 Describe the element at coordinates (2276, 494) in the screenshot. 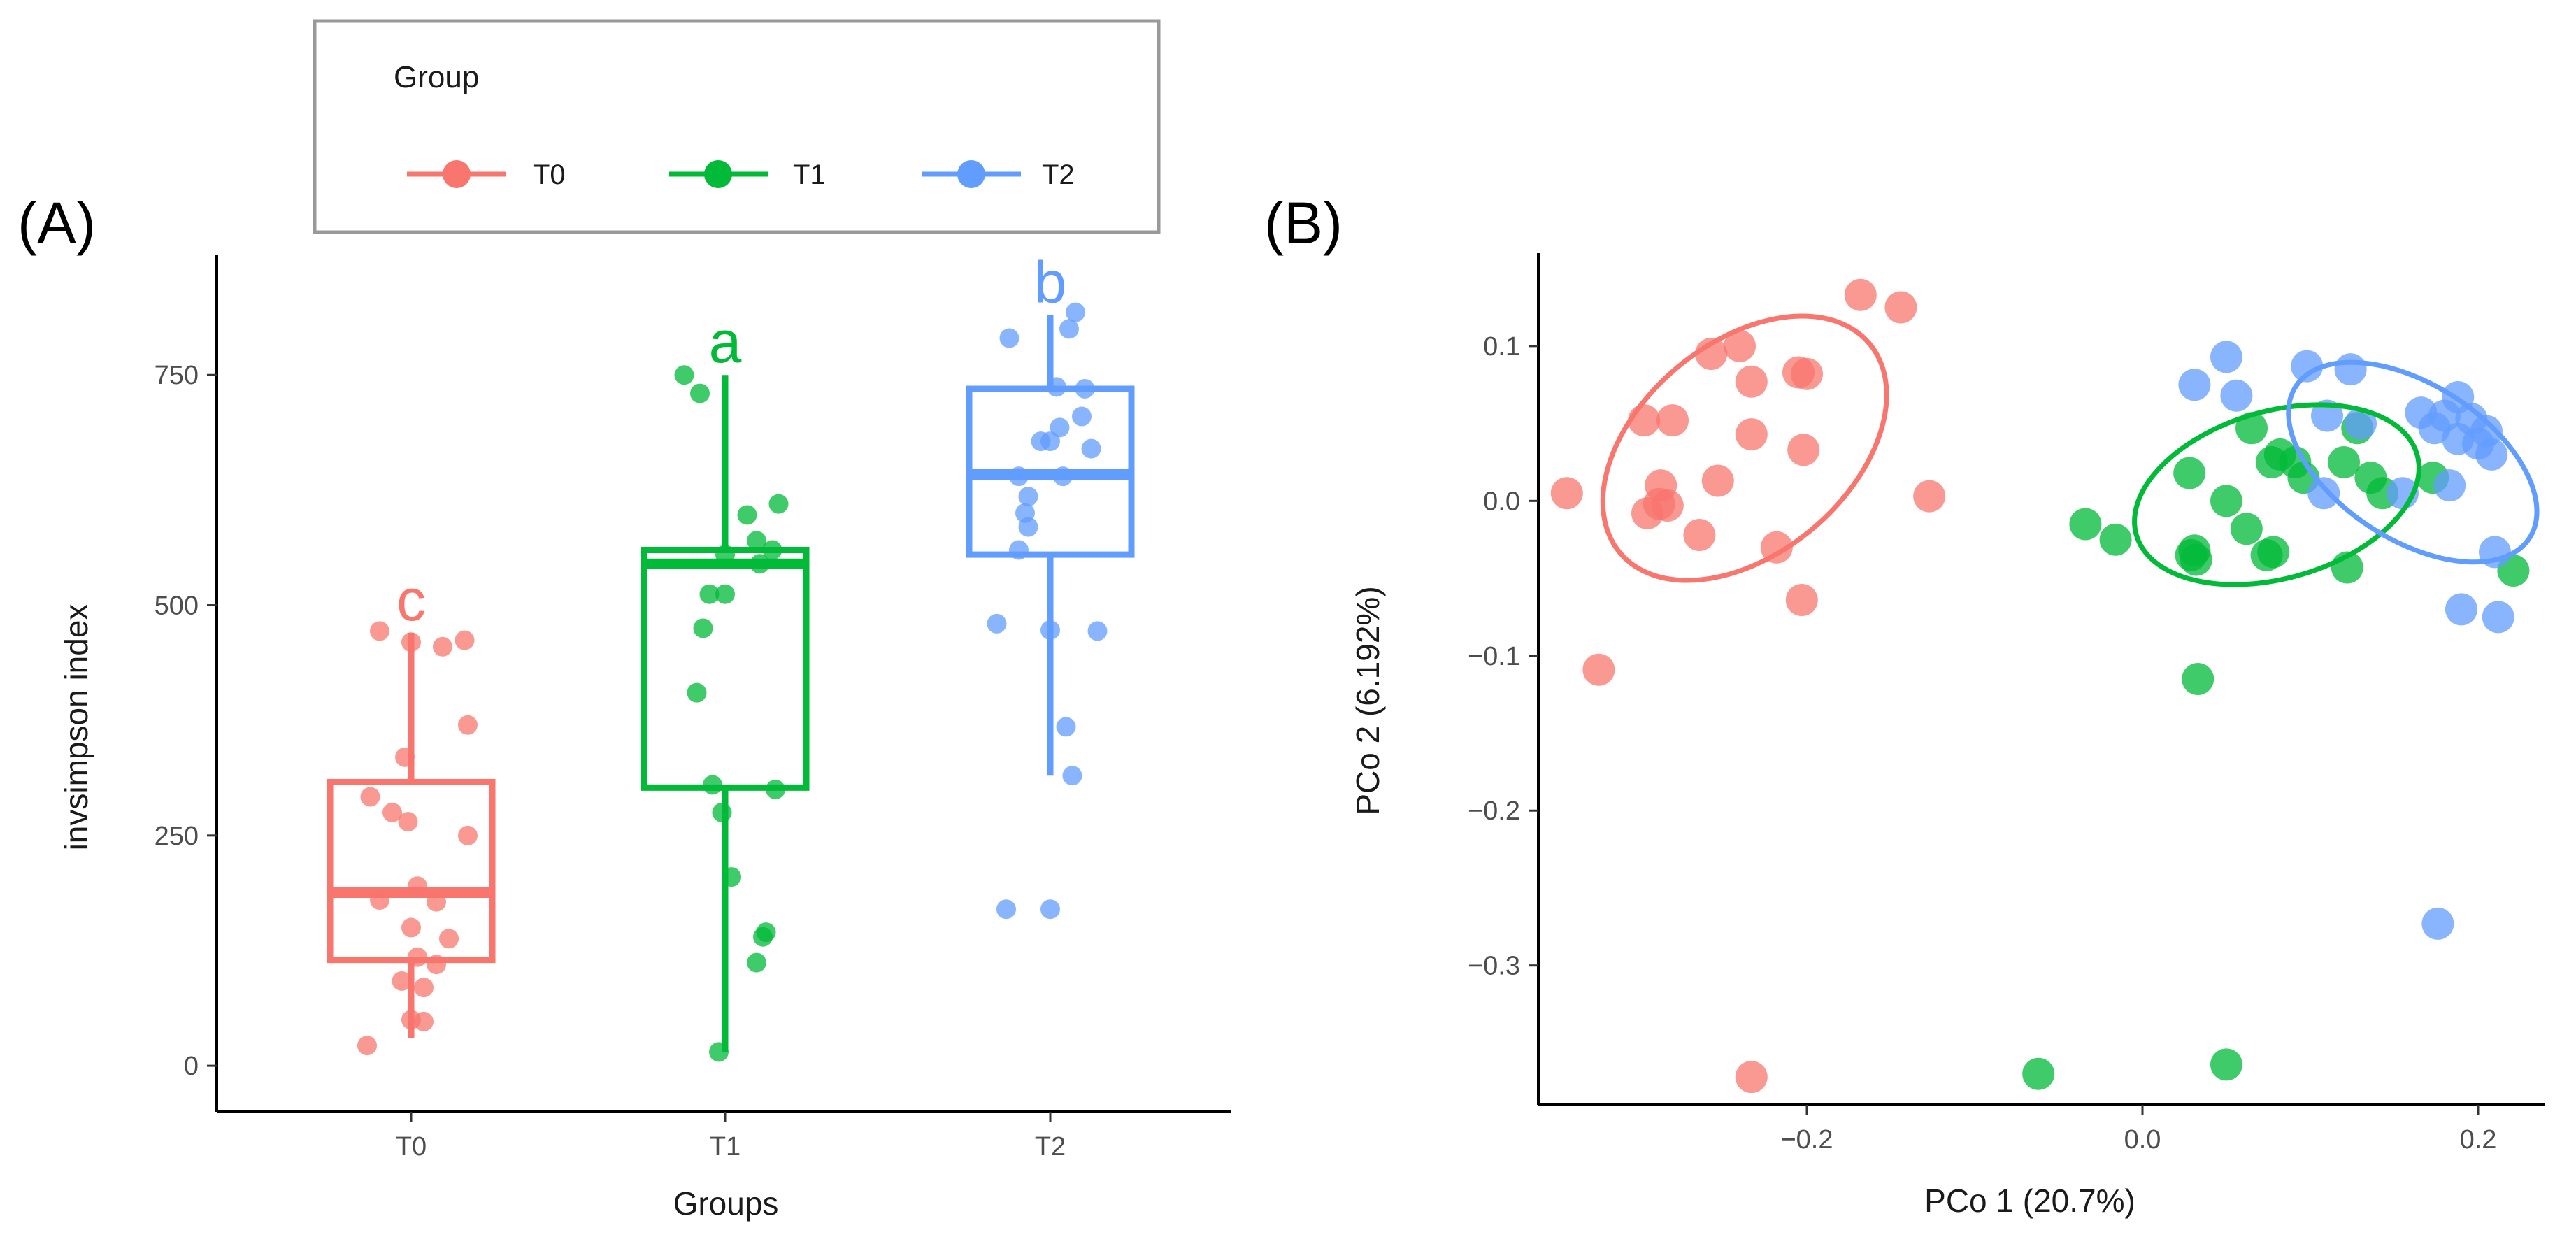

I see `confidence-ellipse-T1` at that location.